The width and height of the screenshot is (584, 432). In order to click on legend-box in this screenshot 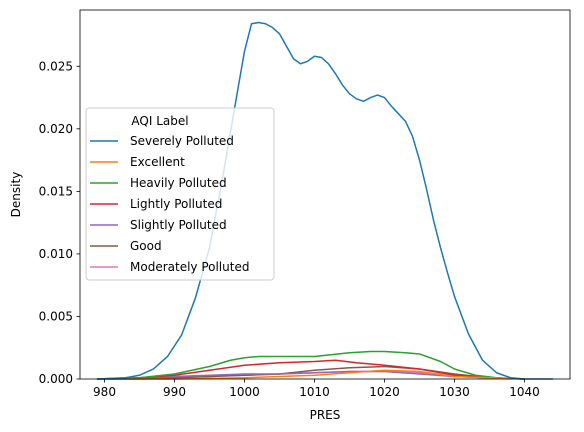, I will do `click(180, 194)`.